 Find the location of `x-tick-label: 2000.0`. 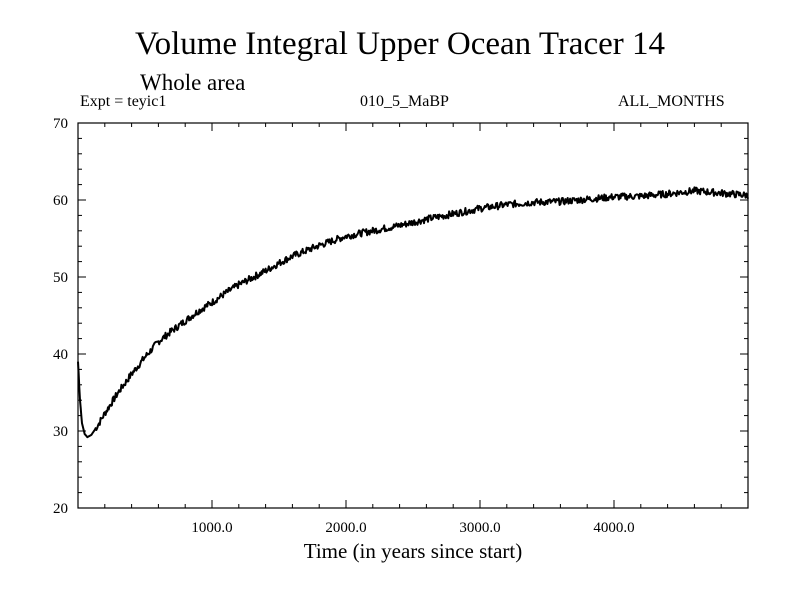

x-tick-label: 2000.0 is located at coordinates (345, 528).